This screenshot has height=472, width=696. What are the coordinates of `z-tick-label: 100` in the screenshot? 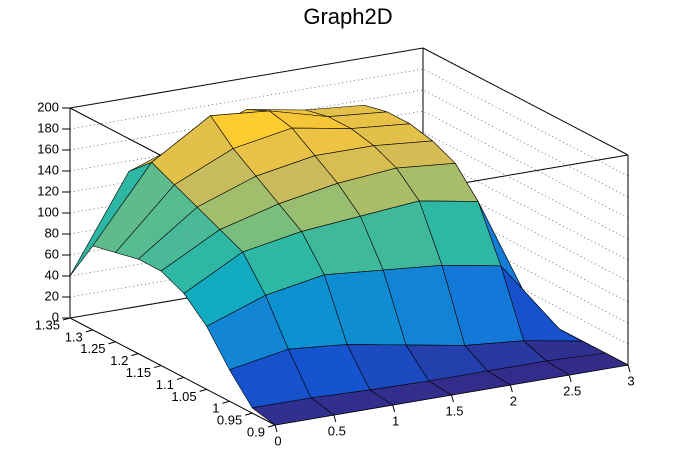 It's located at (48, 211).